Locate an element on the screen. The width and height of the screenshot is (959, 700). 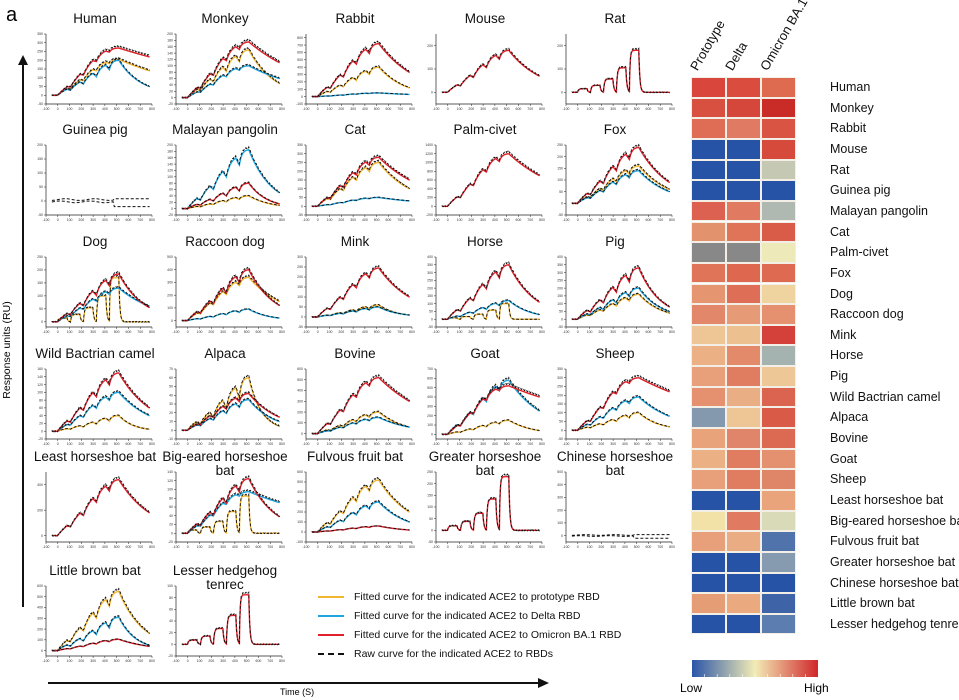
colorbar-low-label: Low is located at coordinates (691, 688).